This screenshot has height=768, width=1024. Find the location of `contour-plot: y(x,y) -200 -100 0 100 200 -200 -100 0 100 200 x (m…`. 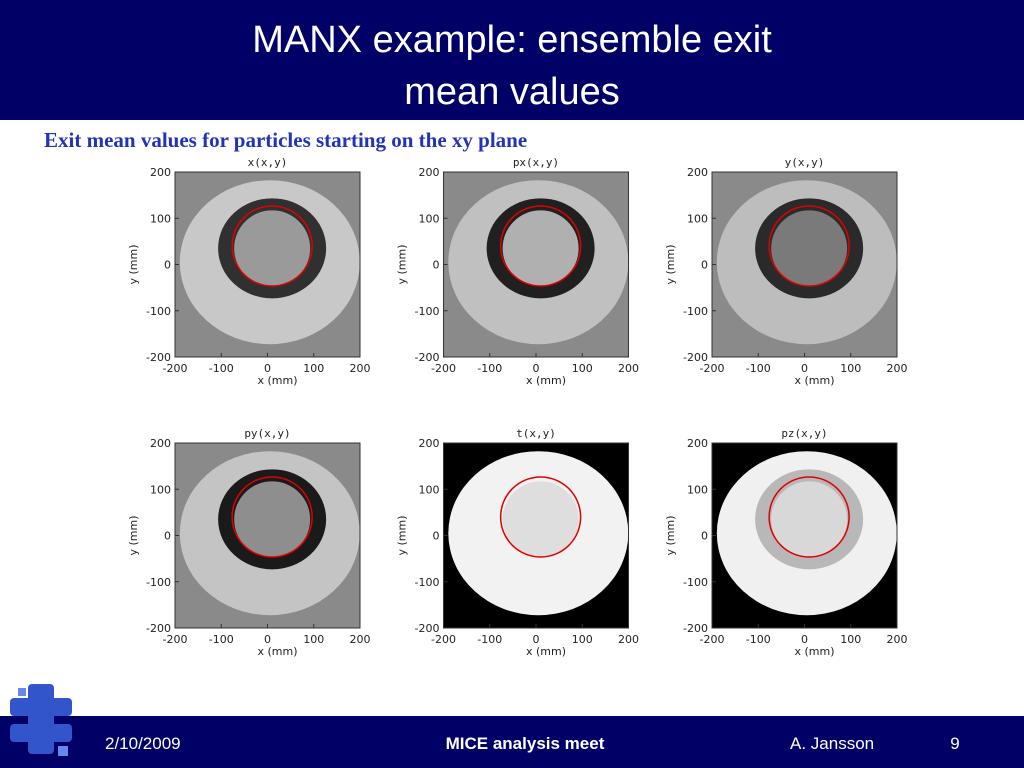

contour-plot: y(x,y) -200 -100 0 100 200 -200 -100 0 100 200 x (m… is located at coordinates (786, 271).